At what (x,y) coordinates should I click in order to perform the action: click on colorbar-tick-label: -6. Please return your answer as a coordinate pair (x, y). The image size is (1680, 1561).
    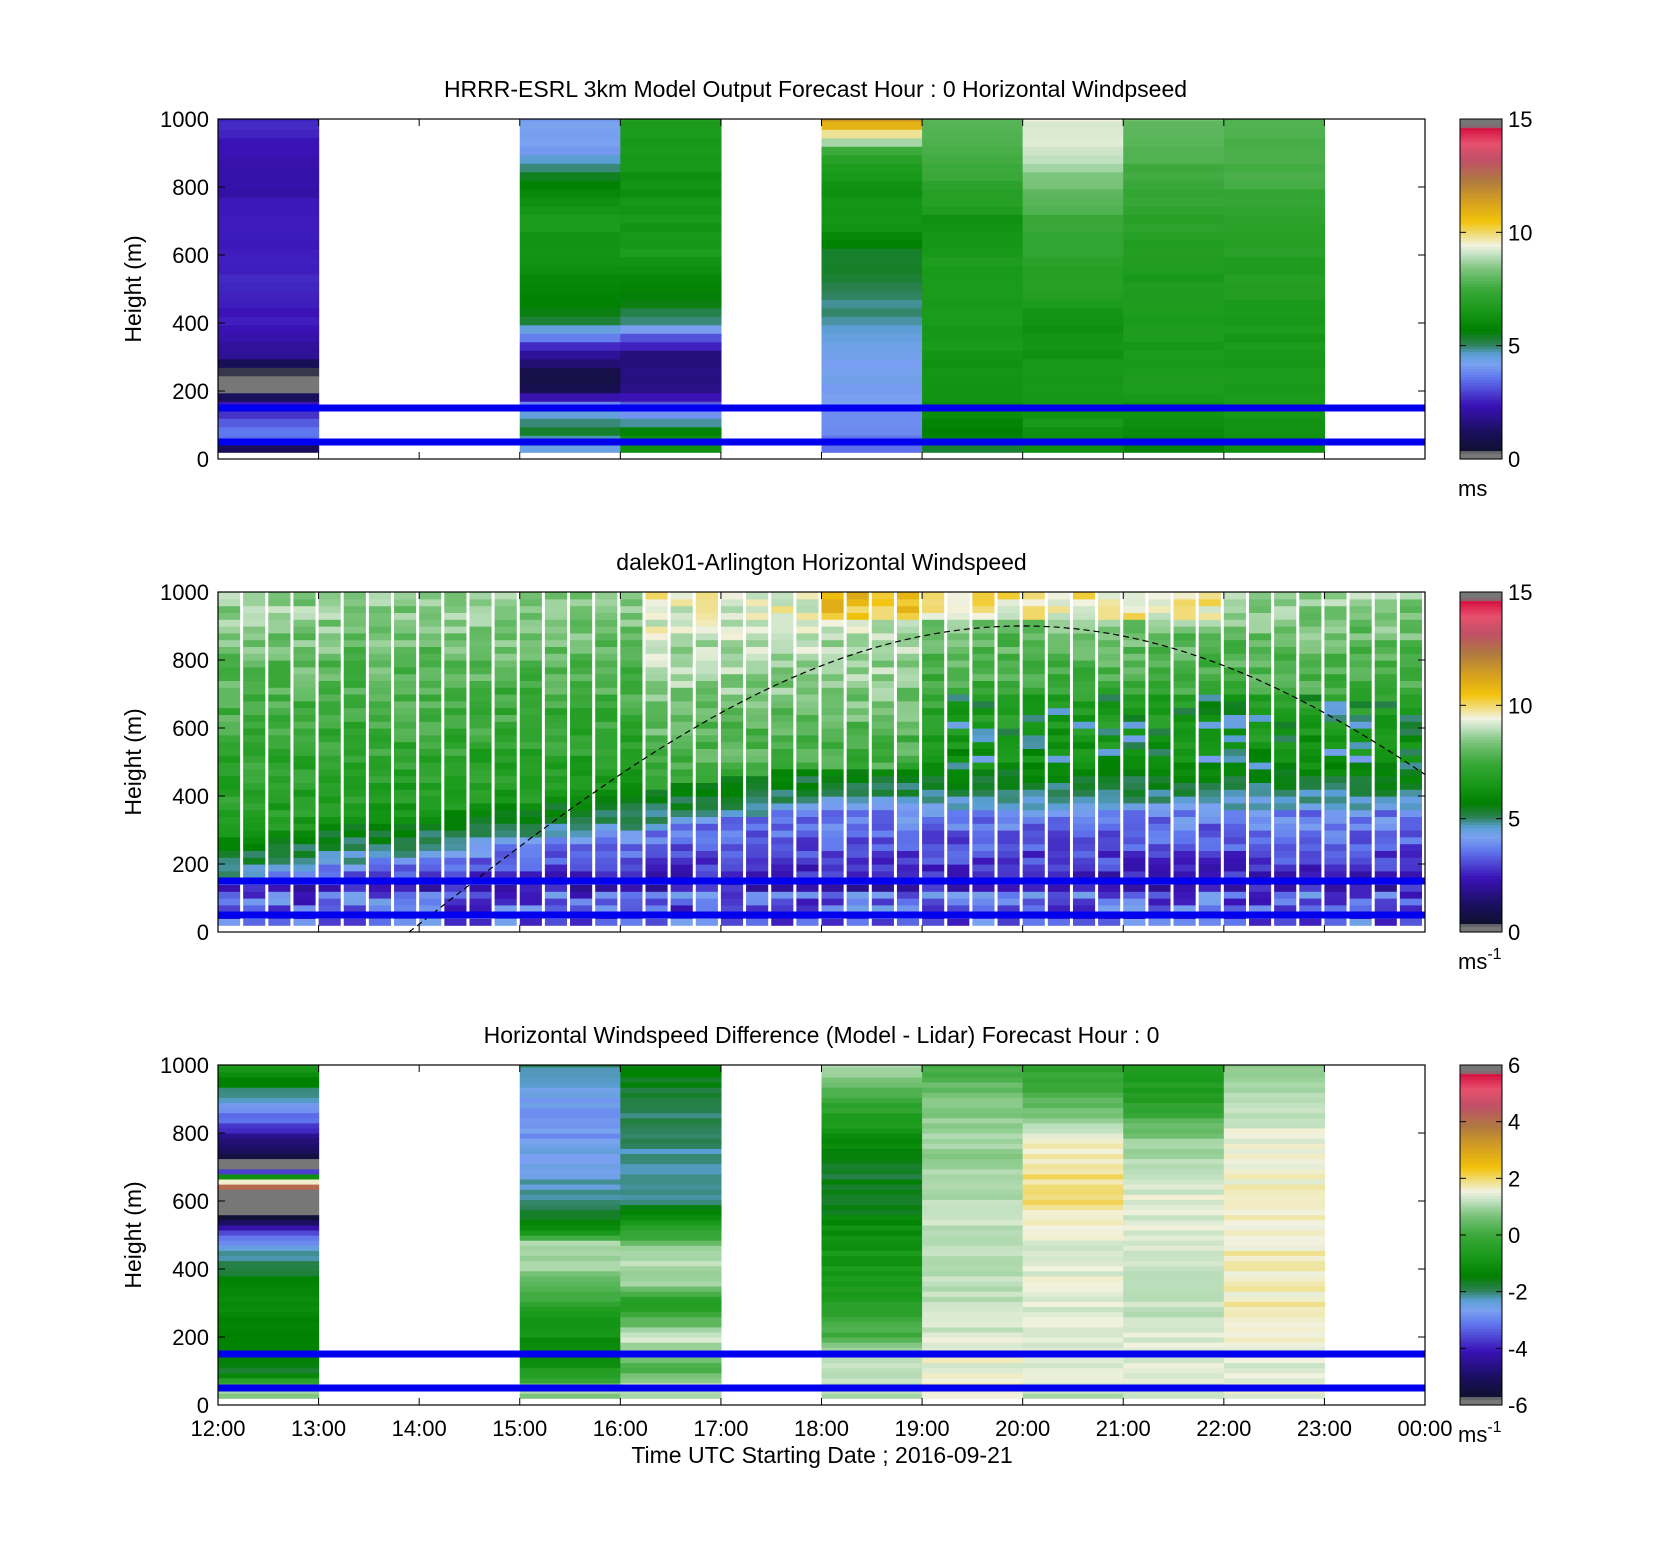
    Looking at the image, I should click on (1518, 1405).